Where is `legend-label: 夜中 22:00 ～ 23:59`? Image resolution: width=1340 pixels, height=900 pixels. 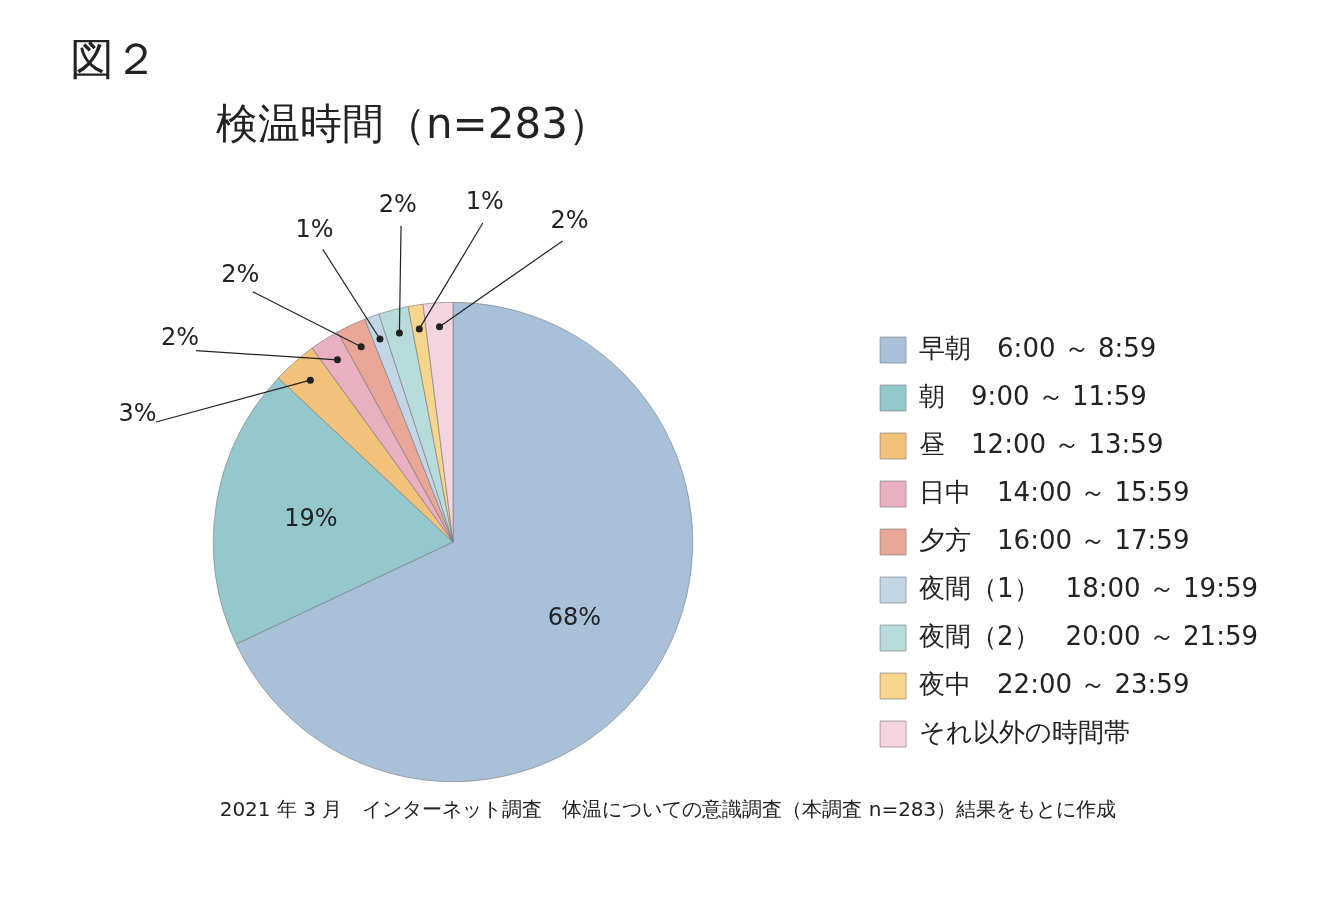 legend-label: 夜中 22:00 ～ 23:59 is located at coordinates (1054, 683).